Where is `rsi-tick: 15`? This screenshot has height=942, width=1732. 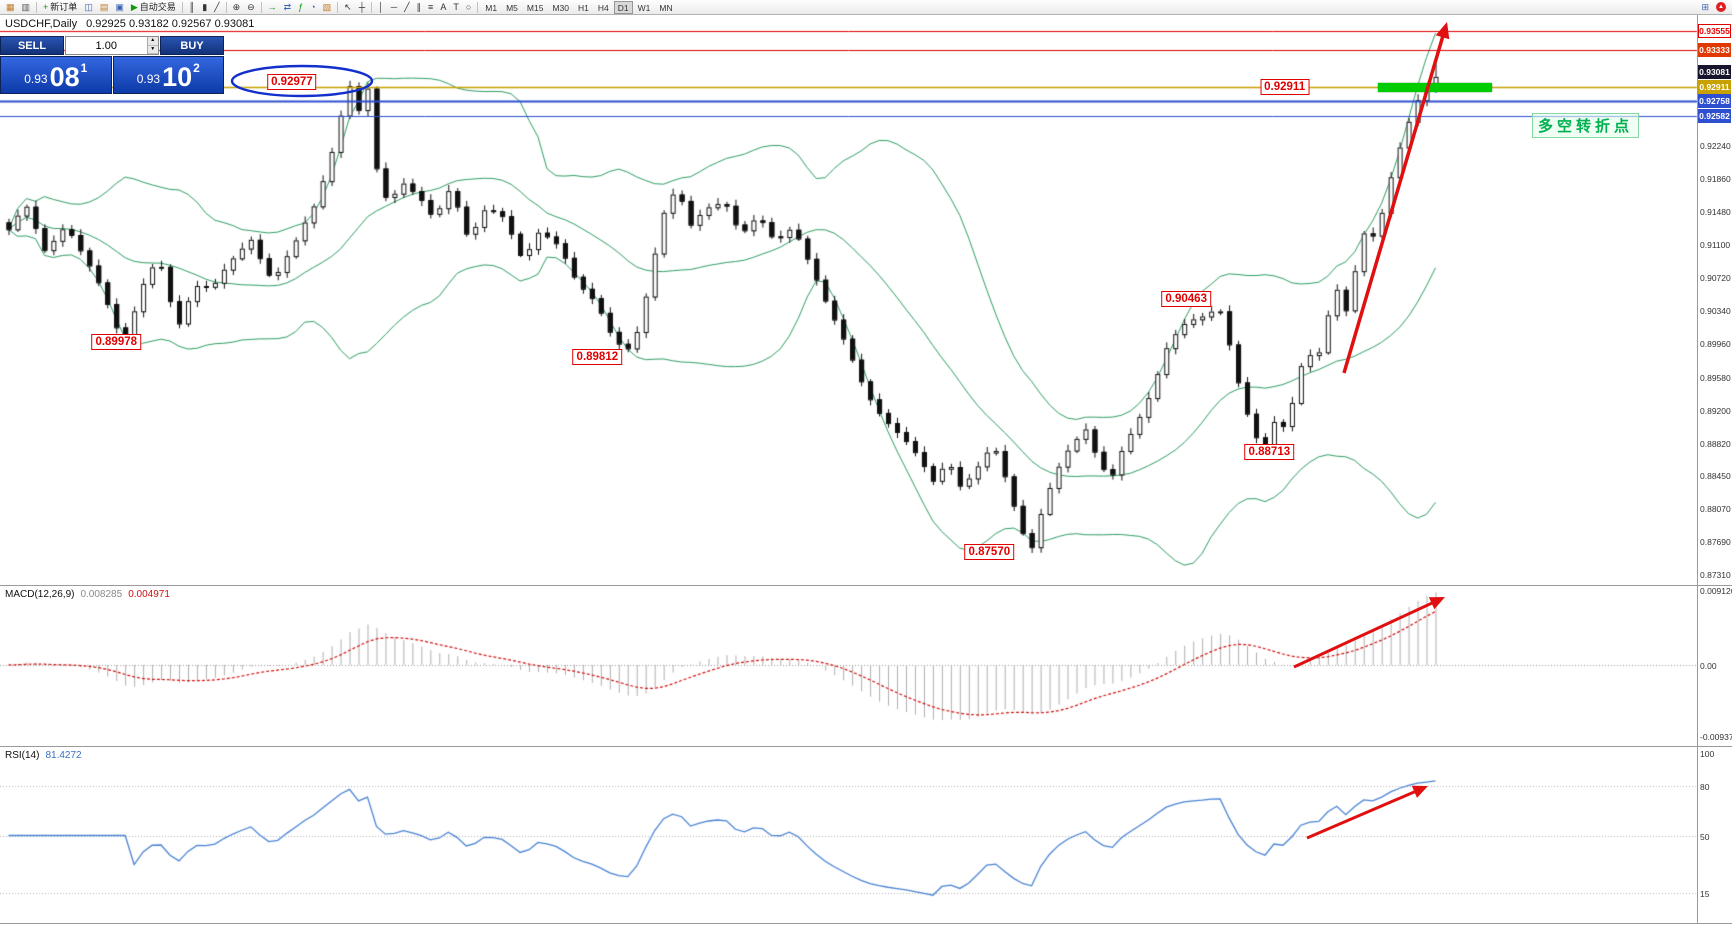
rsi-tick: 15 is located at coordinates (1705, 894).